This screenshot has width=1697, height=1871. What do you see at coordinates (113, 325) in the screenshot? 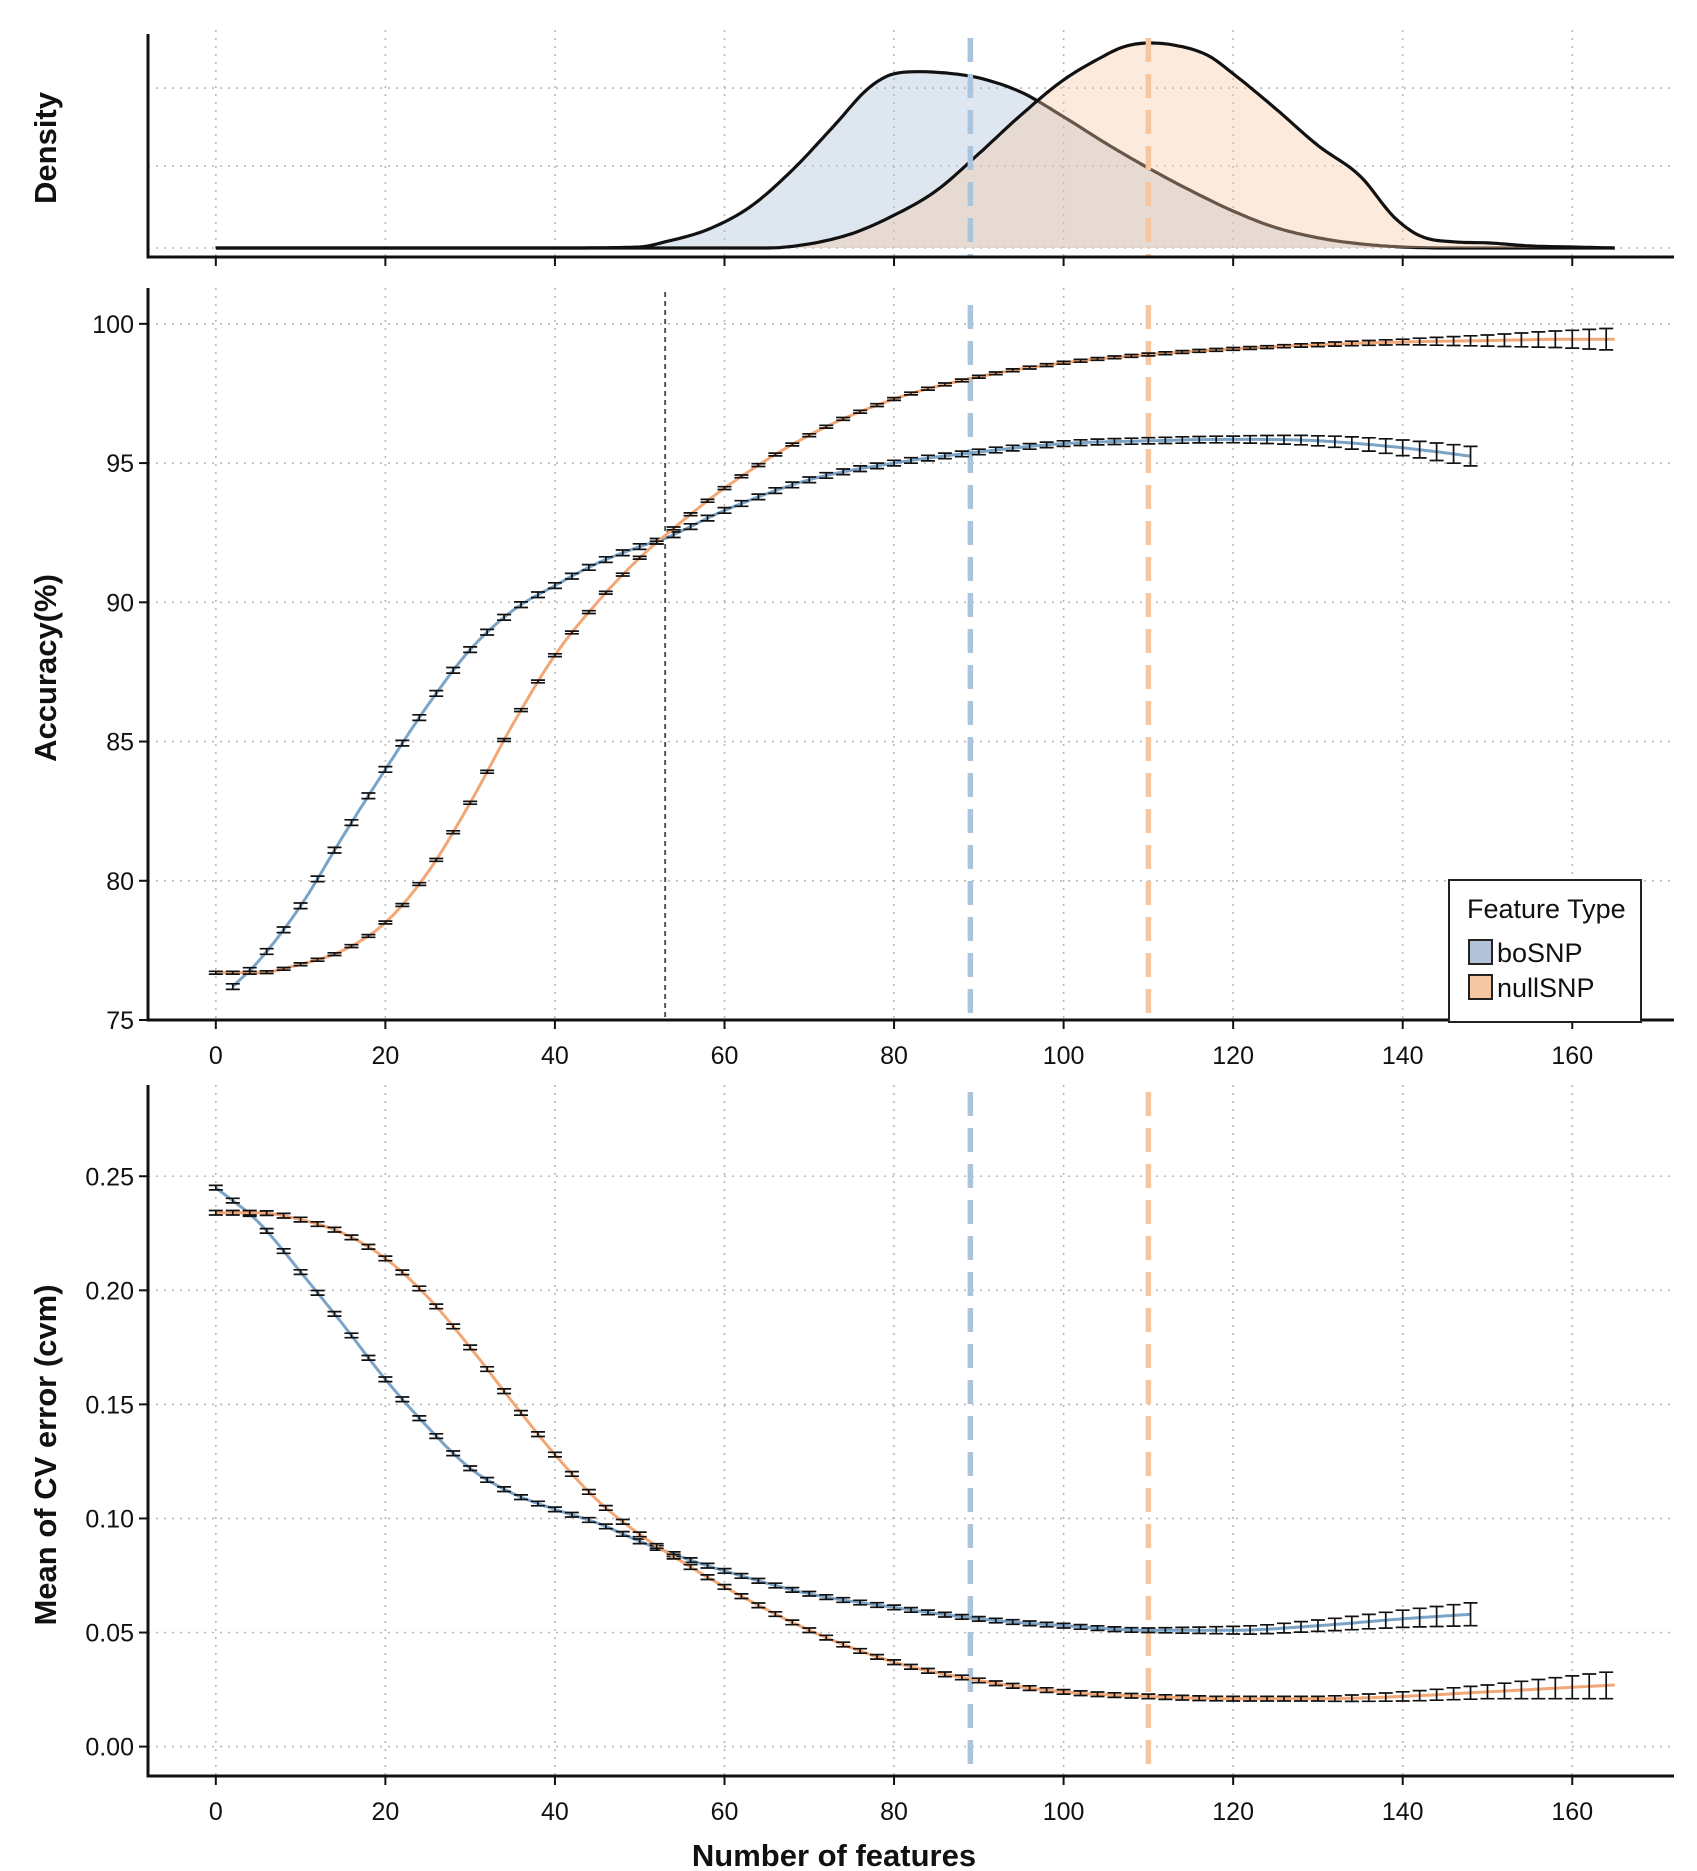
I see `acc-y-tick-label-5: 100` at bounding box center [113, 325].